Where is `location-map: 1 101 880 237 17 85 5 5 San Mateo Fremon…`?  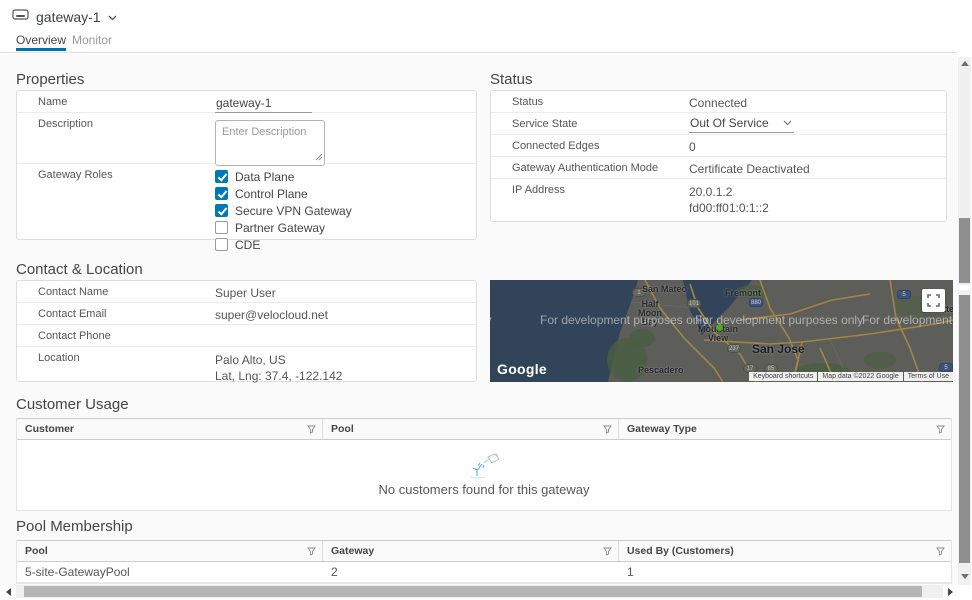 location-map: 1 101 880 237 17 85 5 5 San Mateo Fremon… is located at coordinates (721, 331).